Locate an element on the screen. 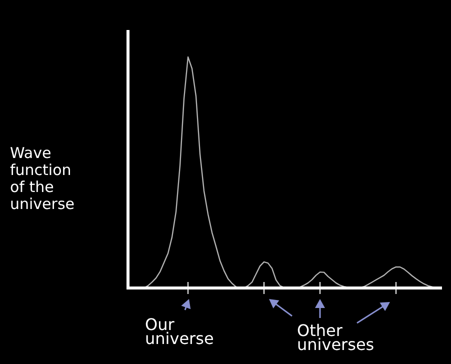  text: Other universes is located at coordinates (335, 337).